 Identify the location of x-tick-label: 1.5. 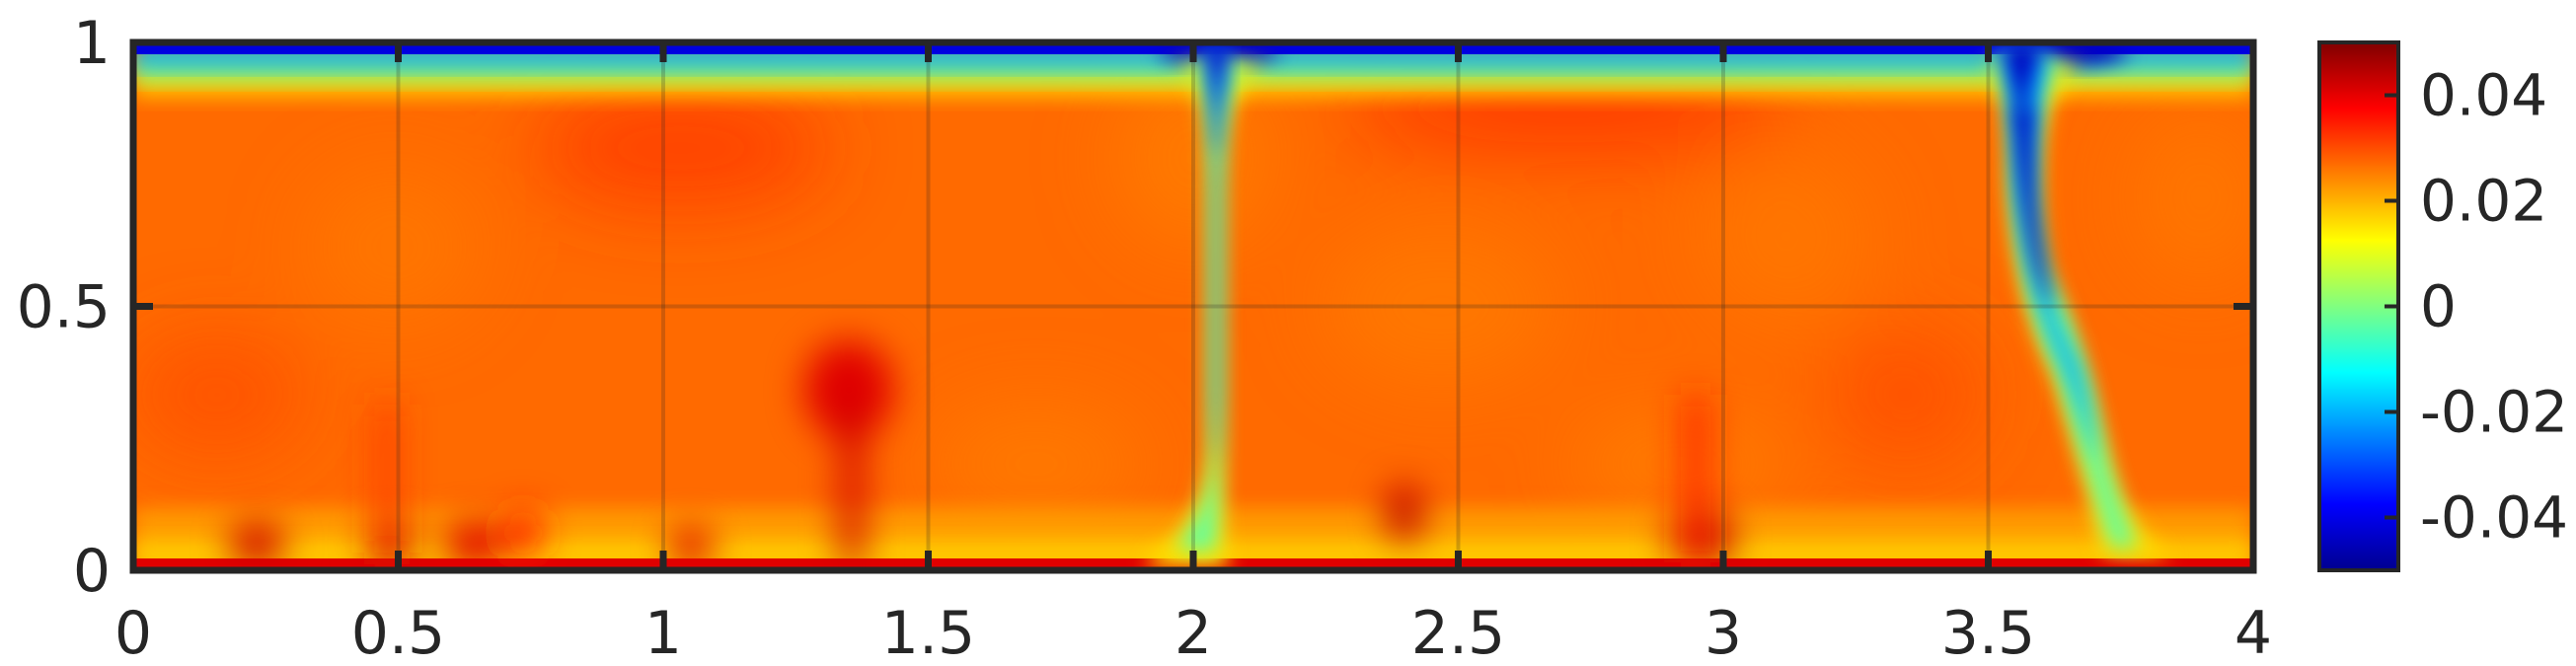
(928, 633).